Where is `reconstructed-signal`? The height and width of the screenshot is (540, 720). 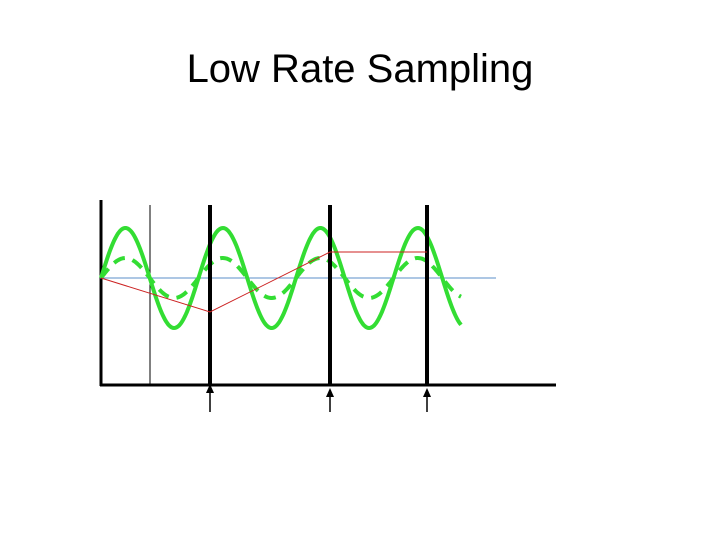 reconstructed-signal is located at coordinates (263, 282).